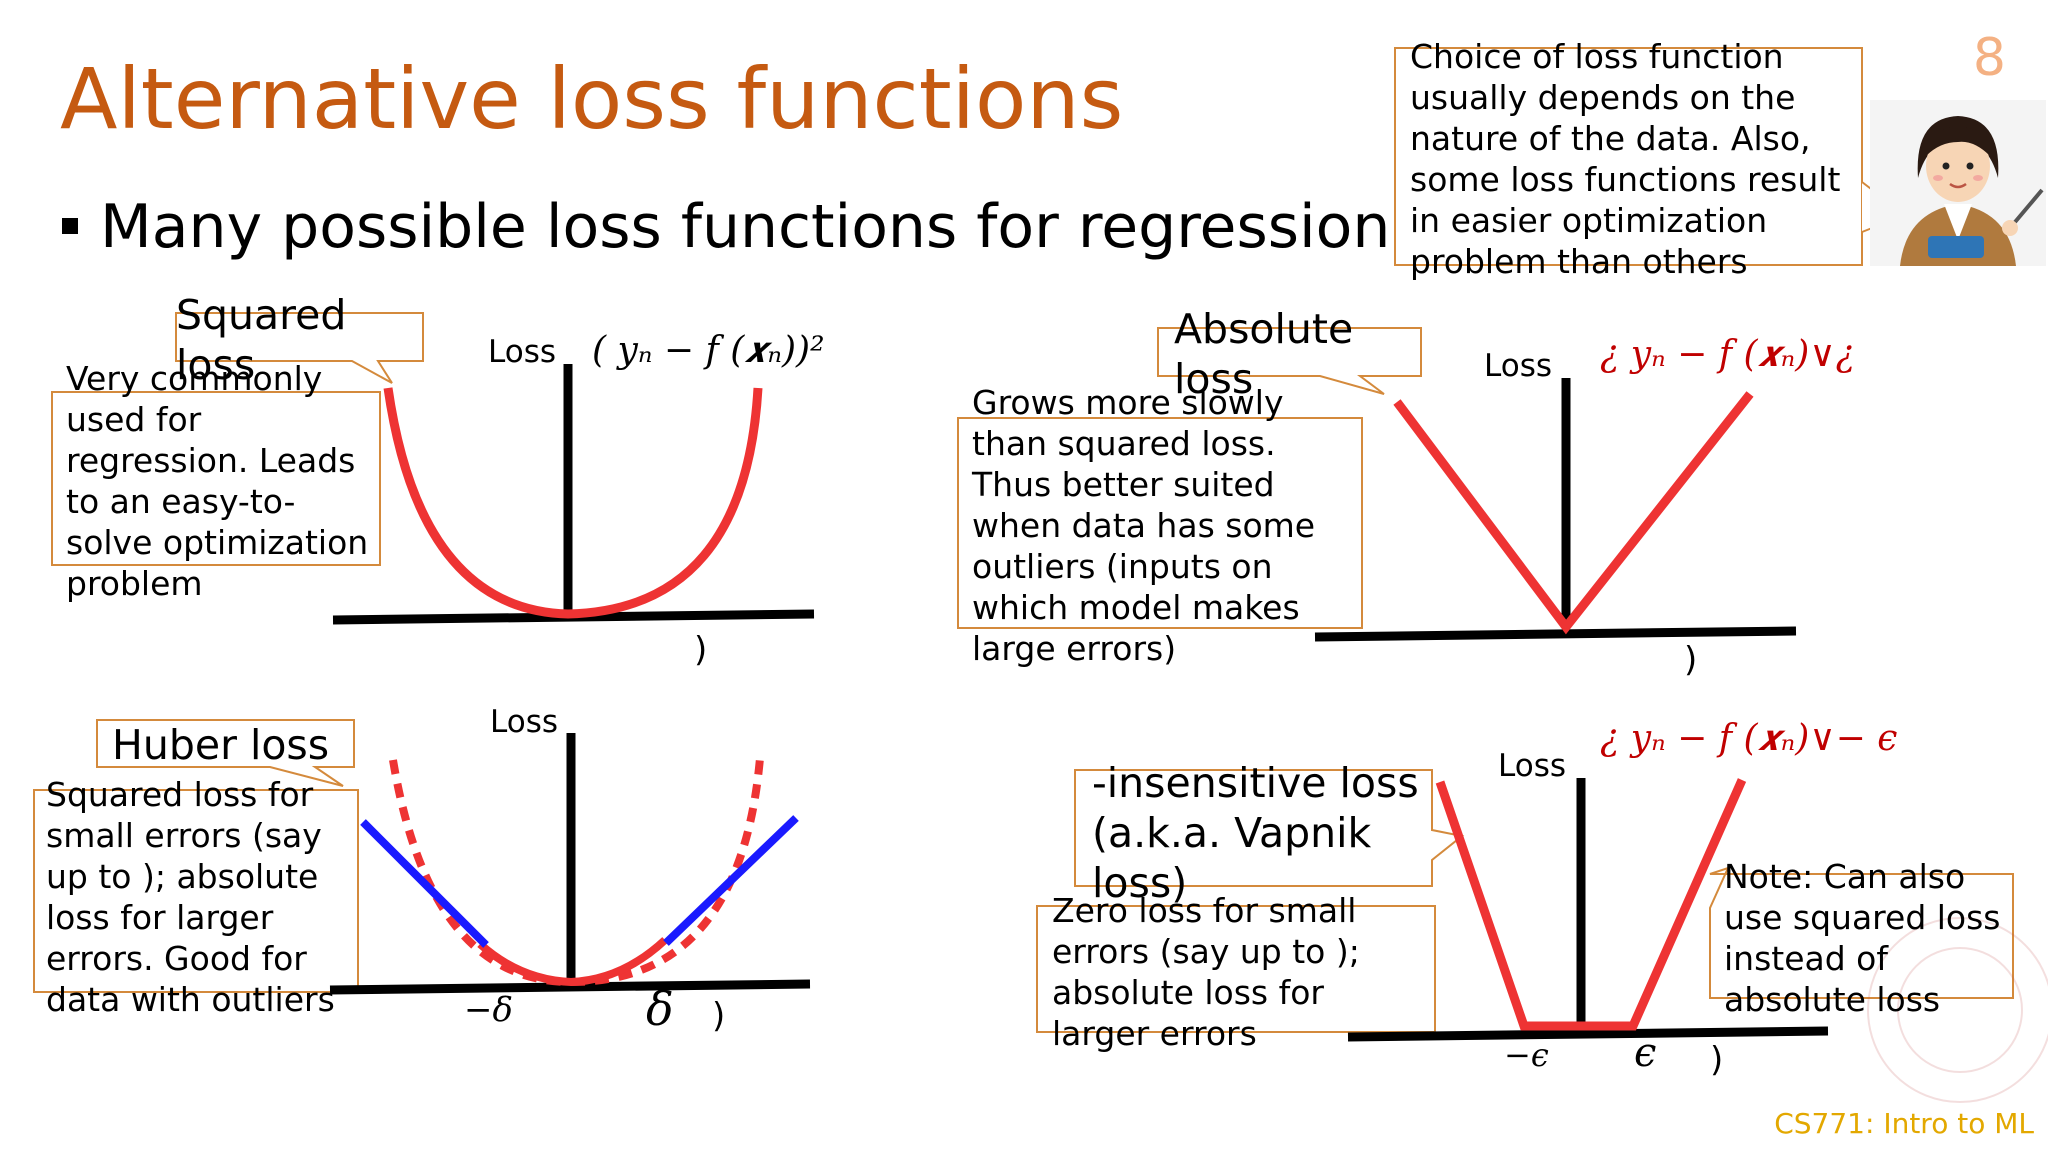  Describe the element at coordinates (70, 226) in the screenshot. I see `bullet-square-icon` at that location.